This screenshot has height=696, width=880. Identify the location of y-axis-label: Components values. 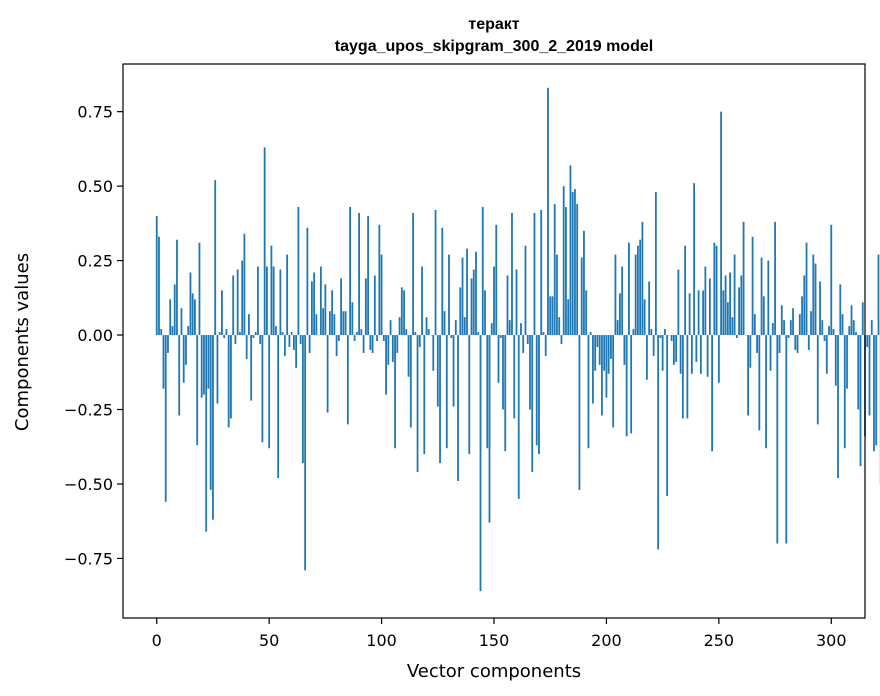
(22, 342).